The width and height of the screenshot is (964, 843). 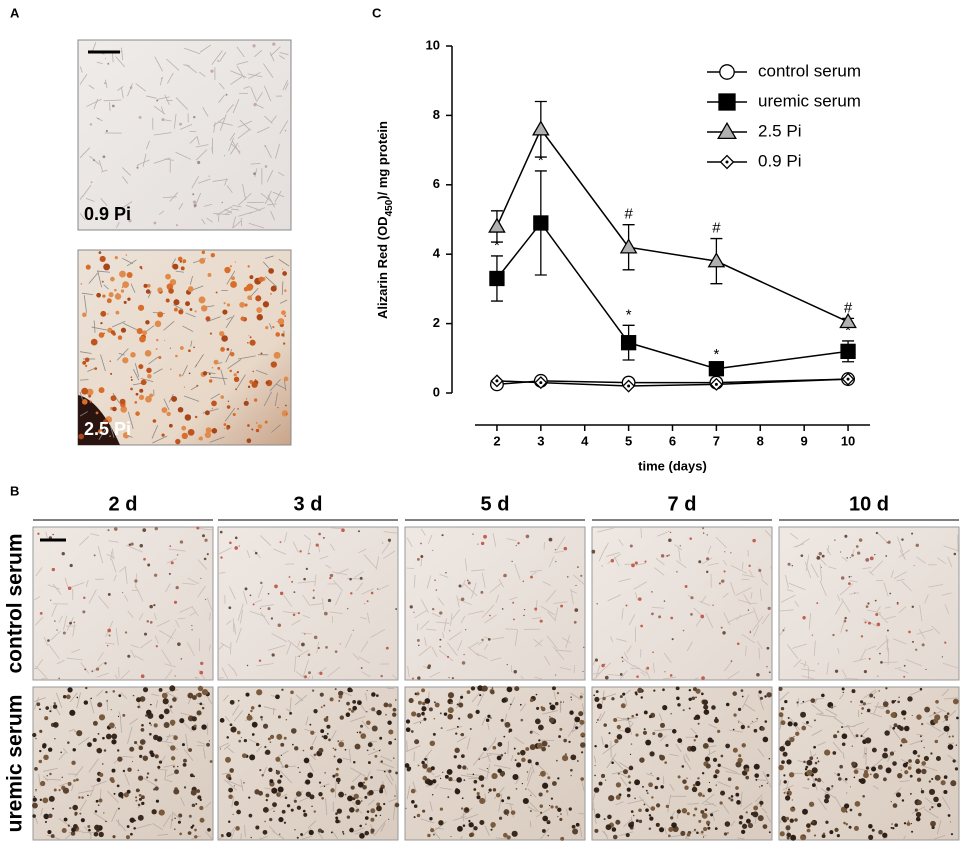 What do you see at coordinates (848, 351) in the screenshot?
I see `point` at bounding box center [848, 351].